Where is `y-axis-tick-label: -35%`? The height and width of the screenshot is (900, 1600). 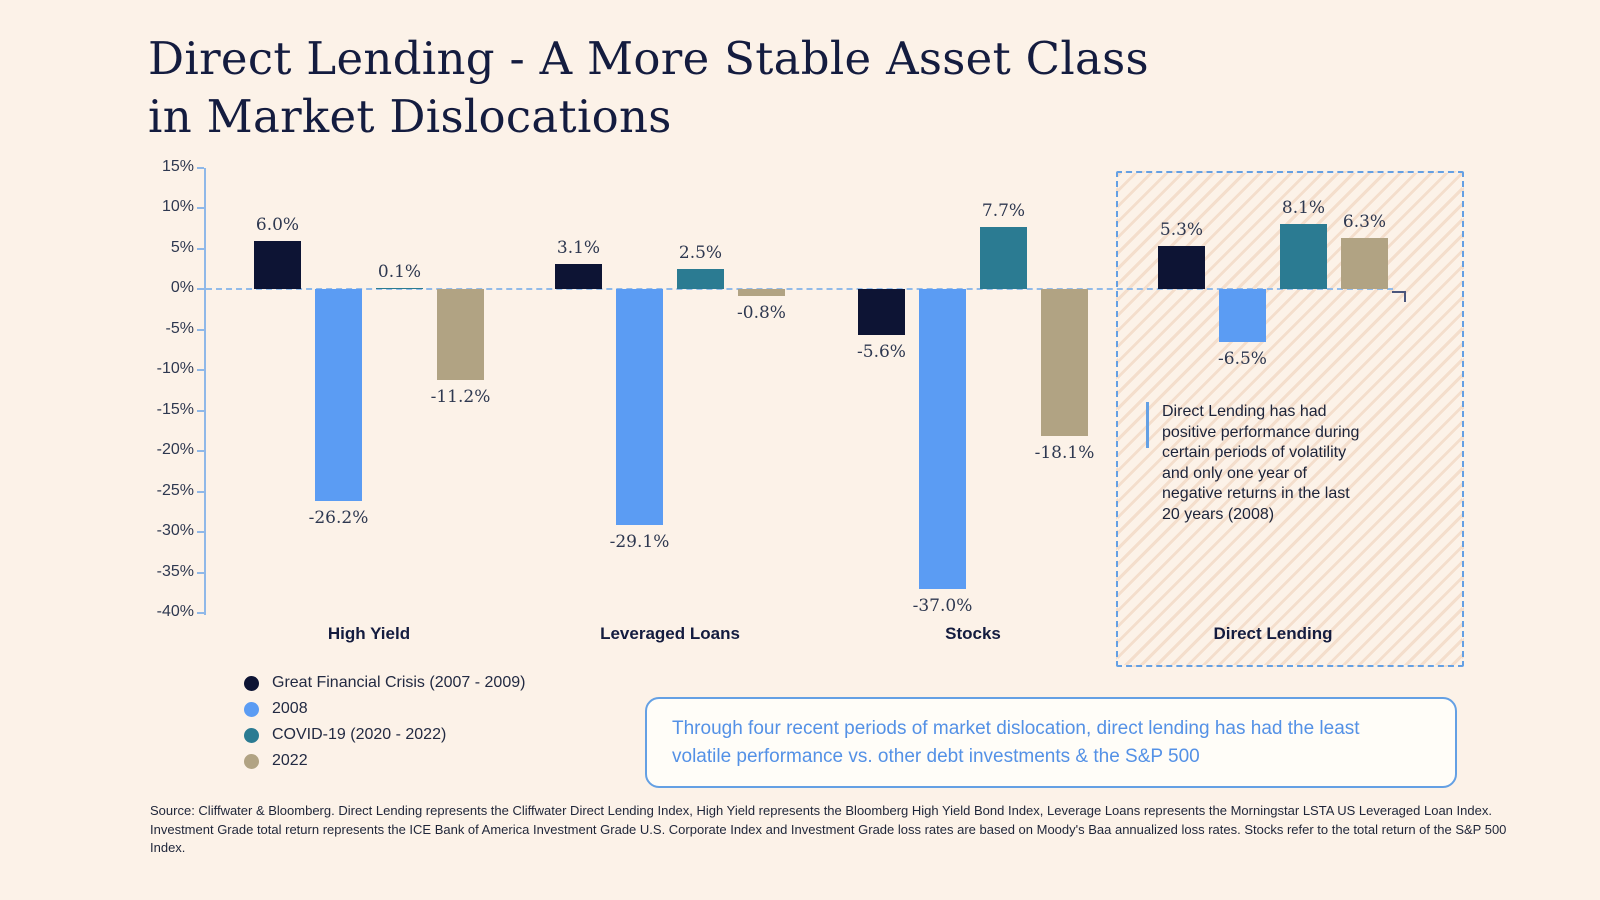 y-axis-tick-label: -35% is located at coordinates (175, 571).